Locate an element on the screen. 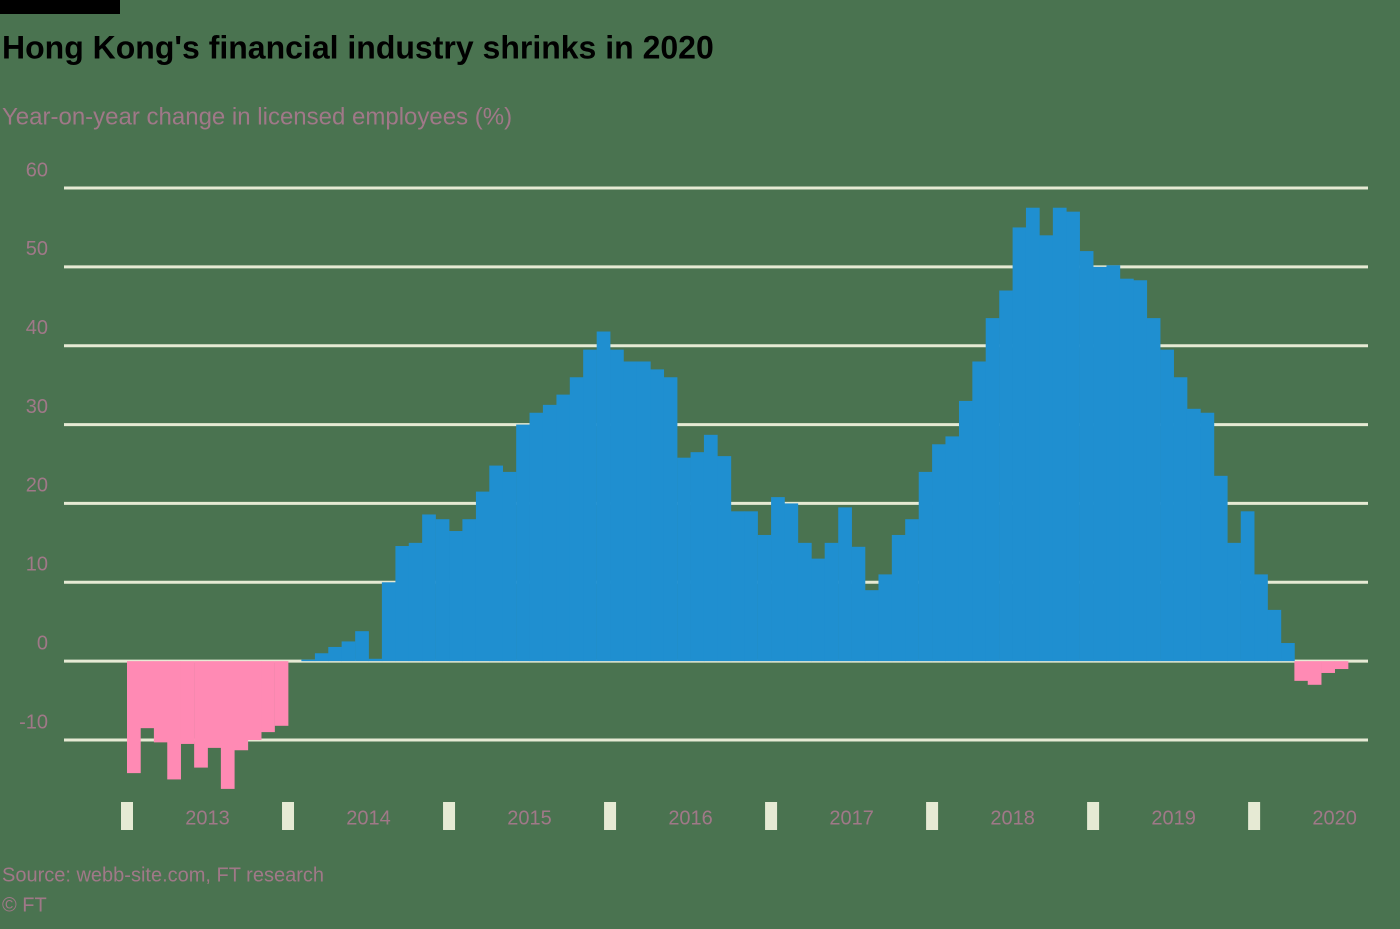  y-tick-label: 10 is located at coordinates (37, 565).